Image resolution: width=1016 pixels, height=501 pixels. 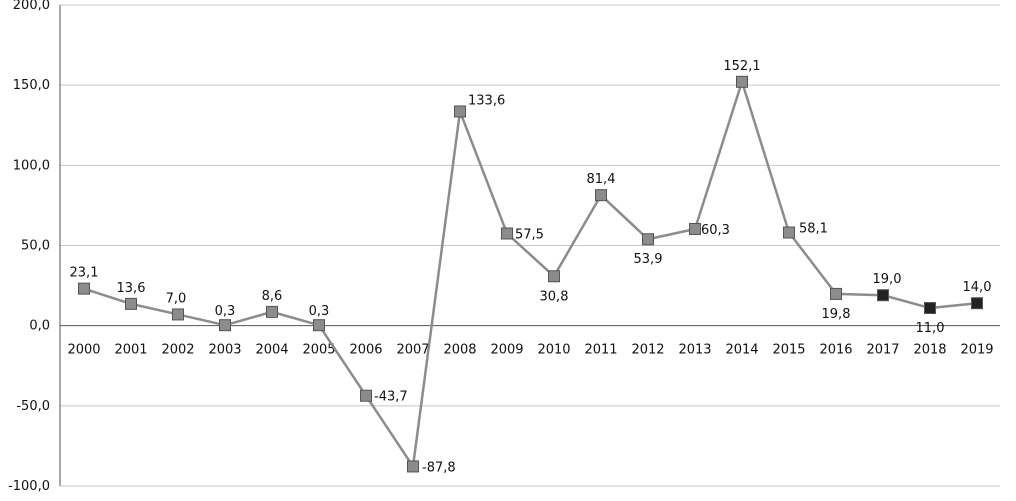 I want to click on x-tick-label: 2001, so click(x=130, y=350).